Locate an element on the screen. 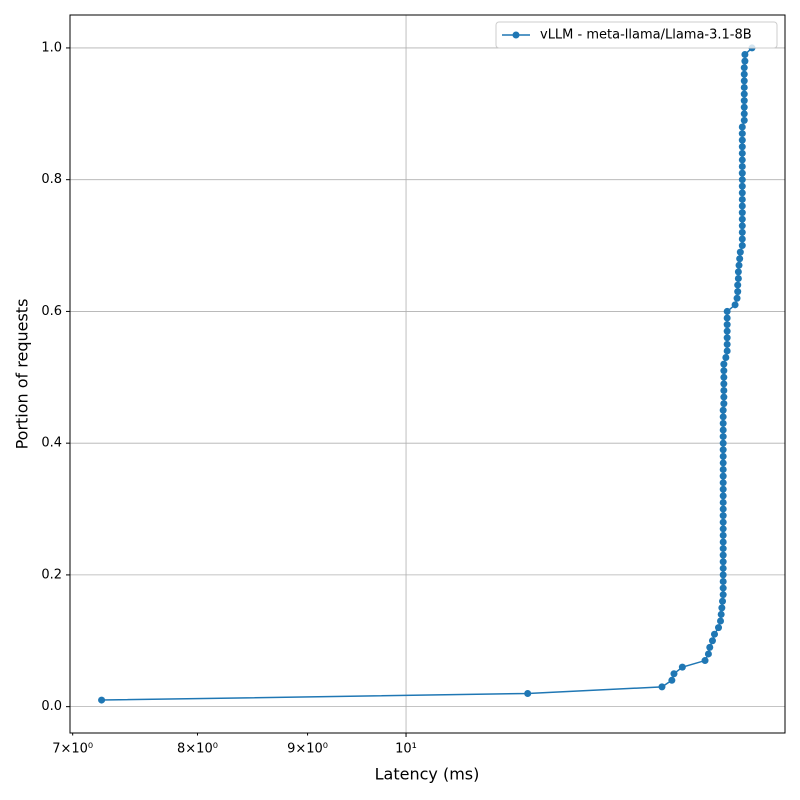 The height and width of the screenshot is (800, 800). legend-label: vLLM - meta-llama/Llama-3.1-8B is located at coordinates (646, 35).